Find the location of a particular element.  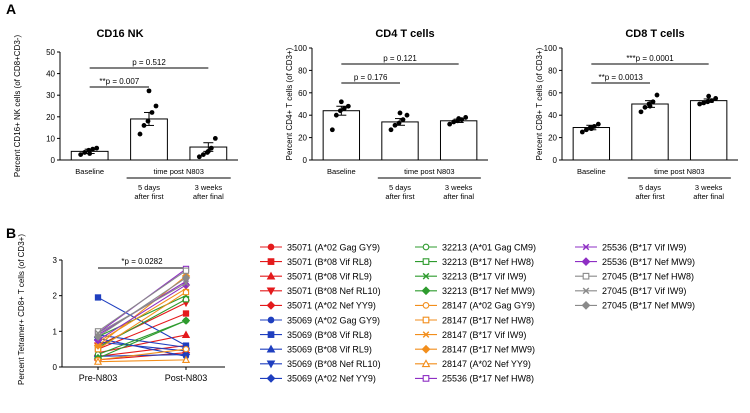

comparison-label: **p = 0.007 is located at coordinates (119, 81).